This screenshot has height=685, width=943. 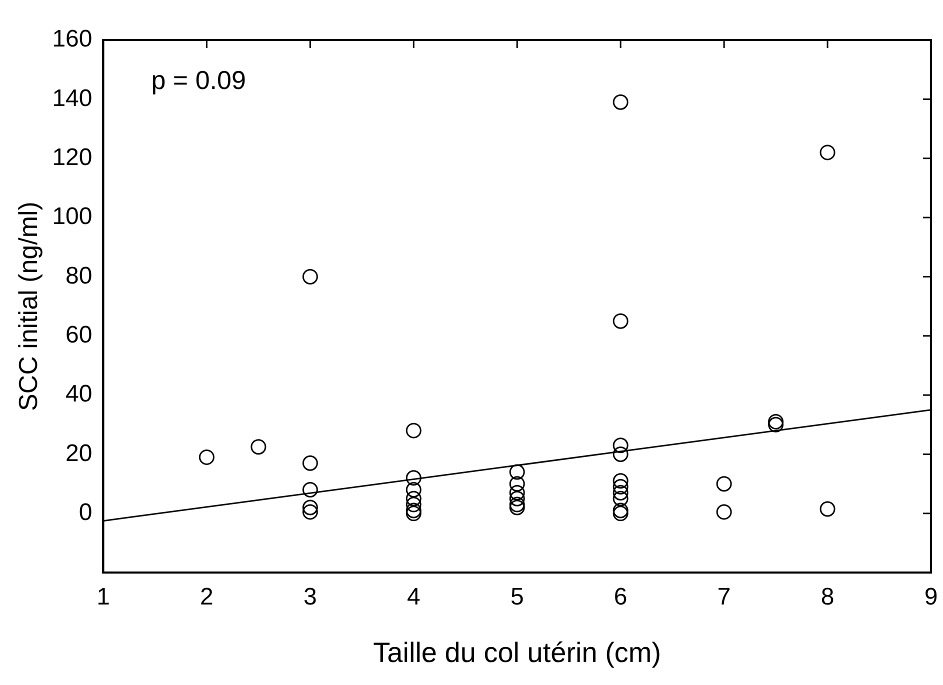 I want to click on y-tick-label: 120, so click(x=72, y=157).